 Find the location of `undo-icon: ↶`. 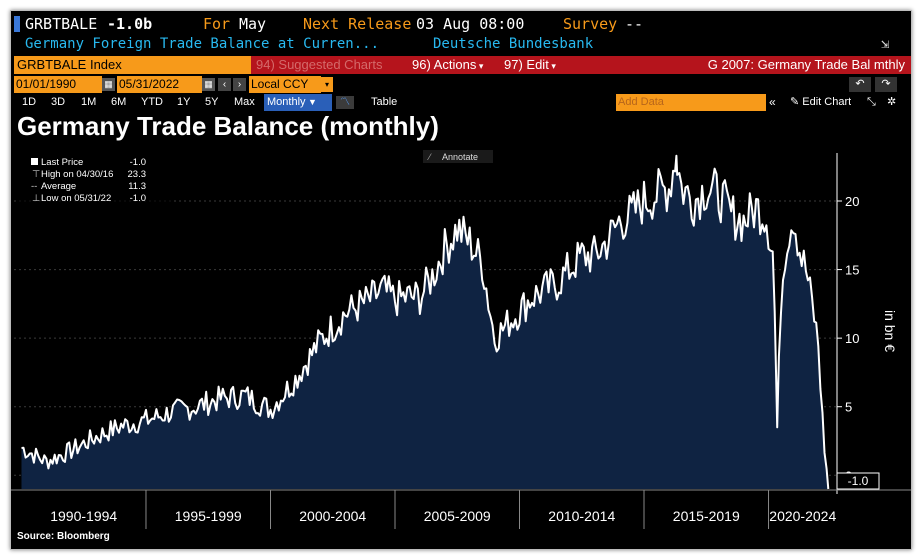

undo-icon: ↶ is located at coordinates (860, 84).